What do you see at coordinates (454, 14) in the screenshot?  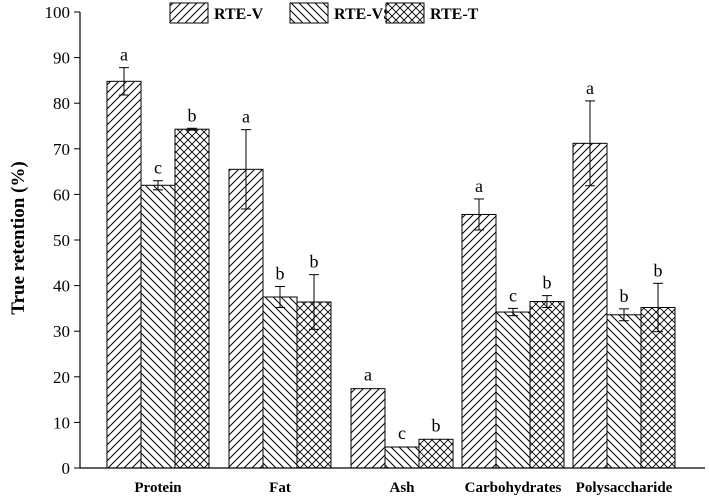 I see `legend-label: RTE-T` at bounding box center [454, 14].